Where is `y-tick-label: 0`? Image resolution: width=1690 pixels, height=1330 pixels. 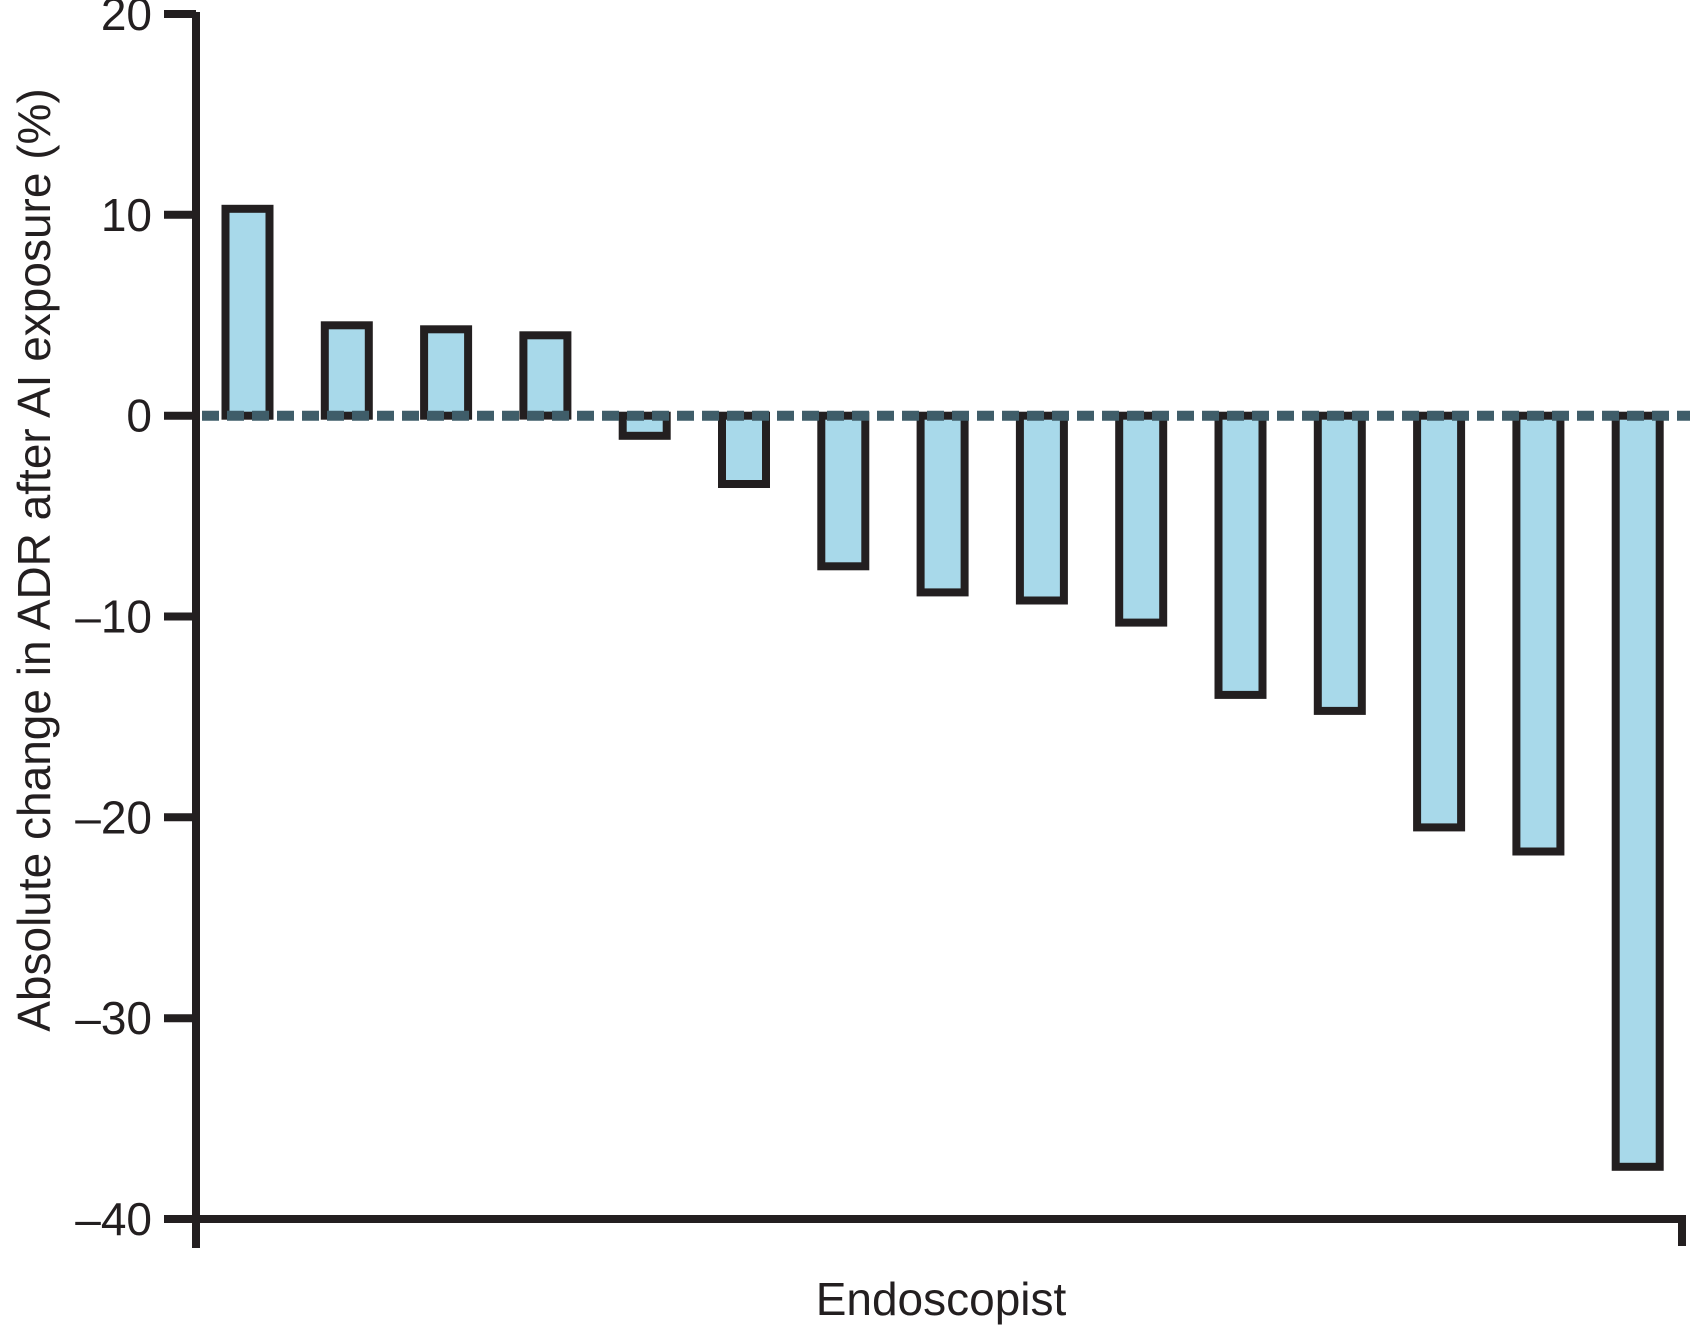
y-tick-label: 0 is located at coordinates (139, 416).